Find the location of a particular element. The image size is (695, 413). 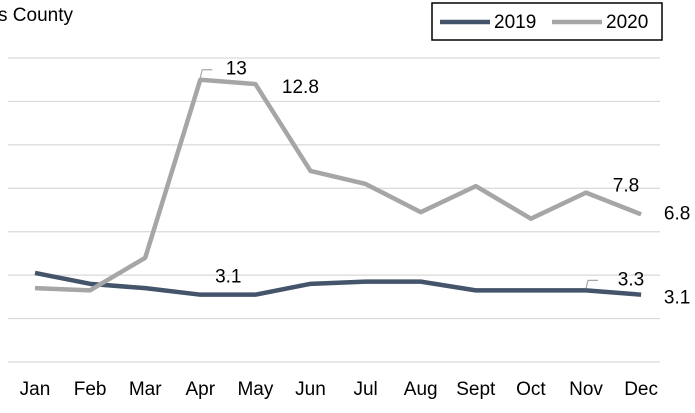

legend: 2019 2020 is located at coordinates (547, 21).